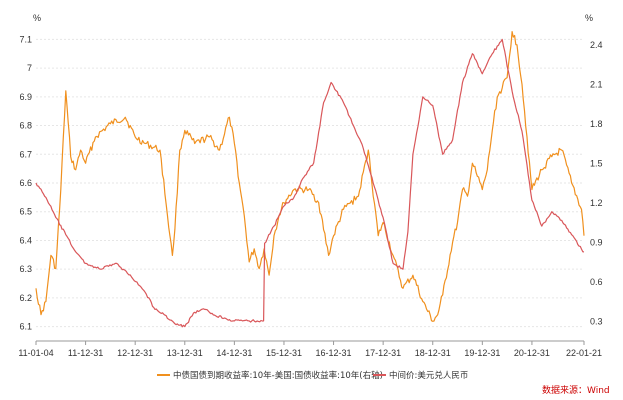 The height and width of the screenshot is (400, 623). I want to click on right-axis-tick-label: 2.1, so click(596, 84).